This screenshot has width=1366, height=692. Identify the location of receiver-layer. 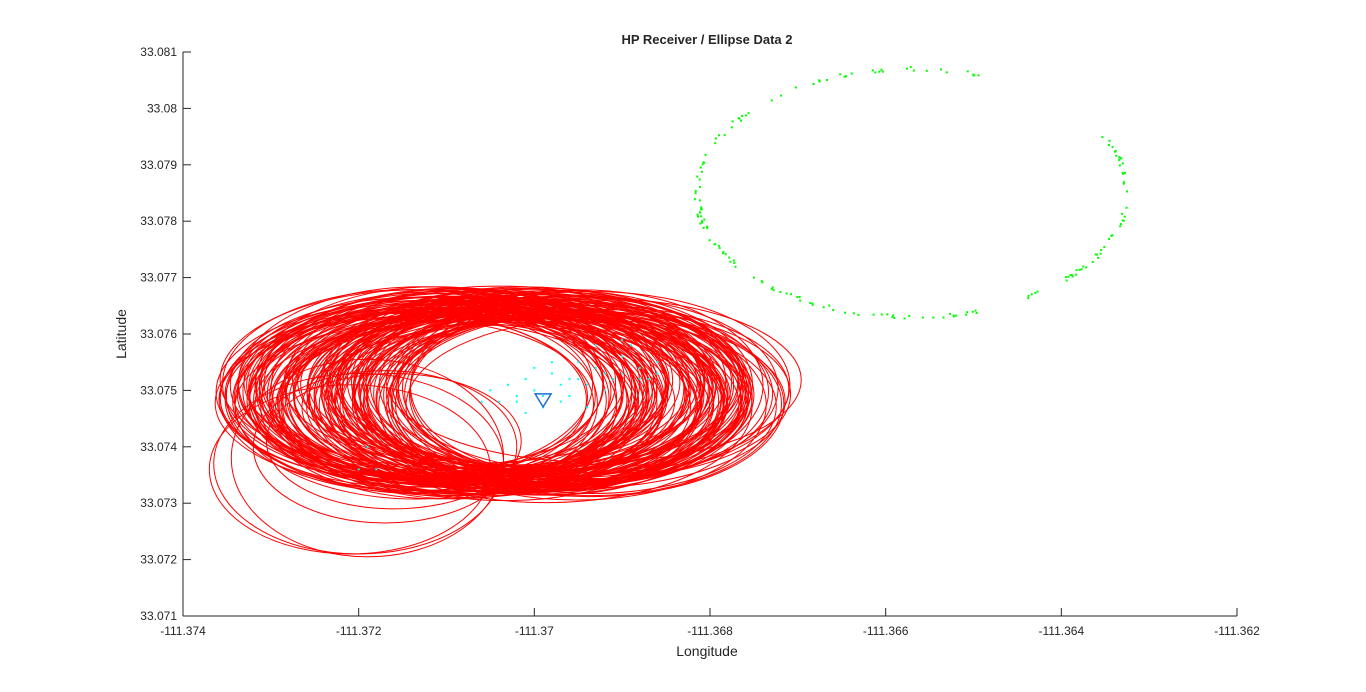
(543, 401).